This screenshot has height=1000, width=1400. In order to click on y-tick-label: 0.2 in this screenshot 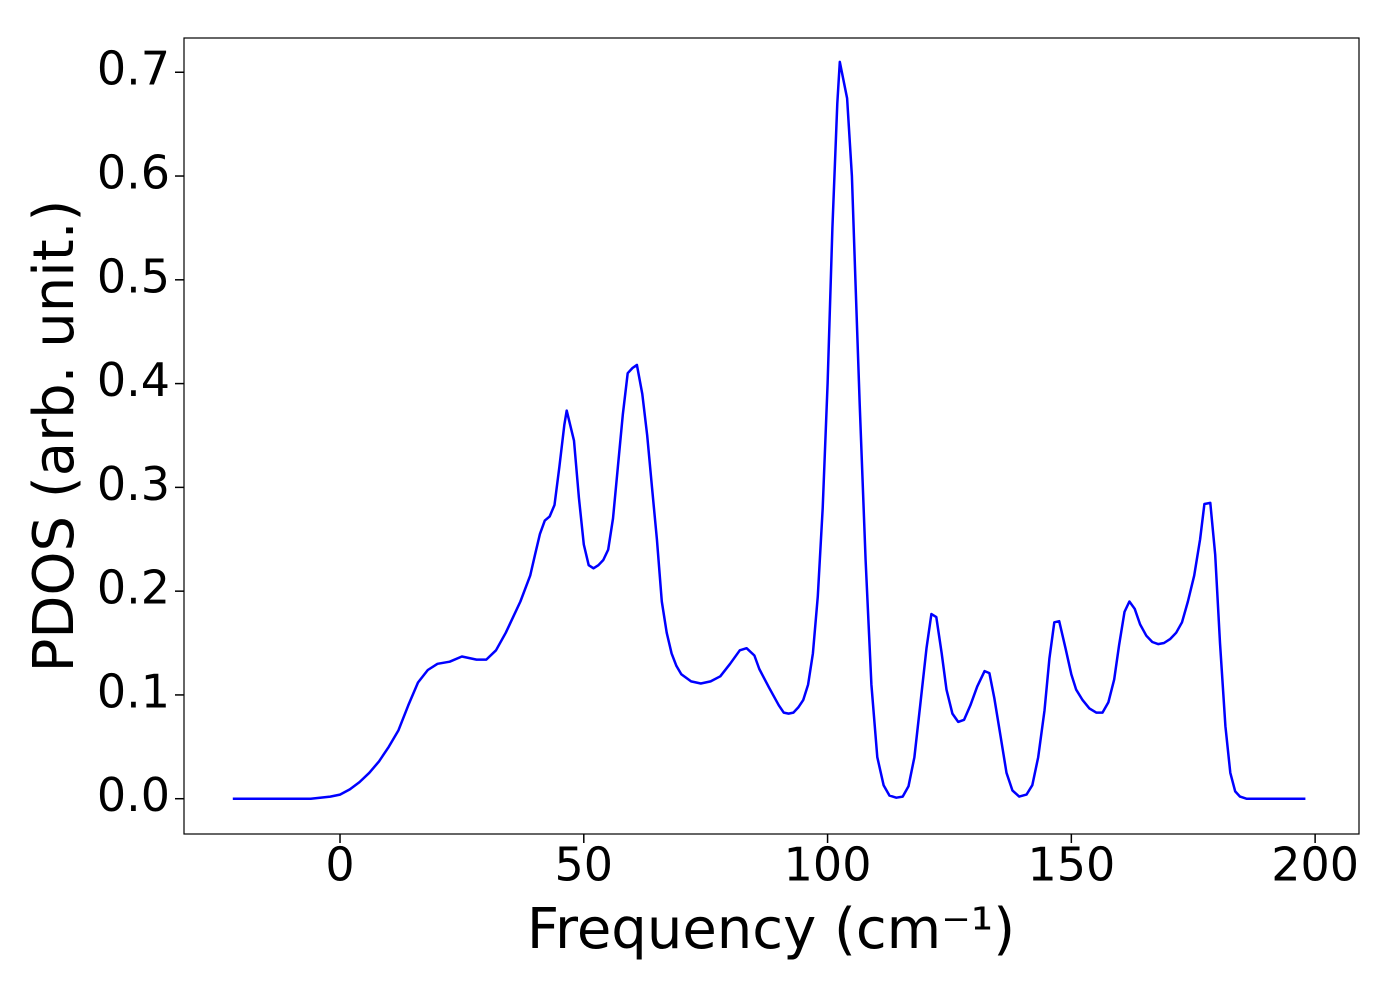, I will do `click(133, 588)`.